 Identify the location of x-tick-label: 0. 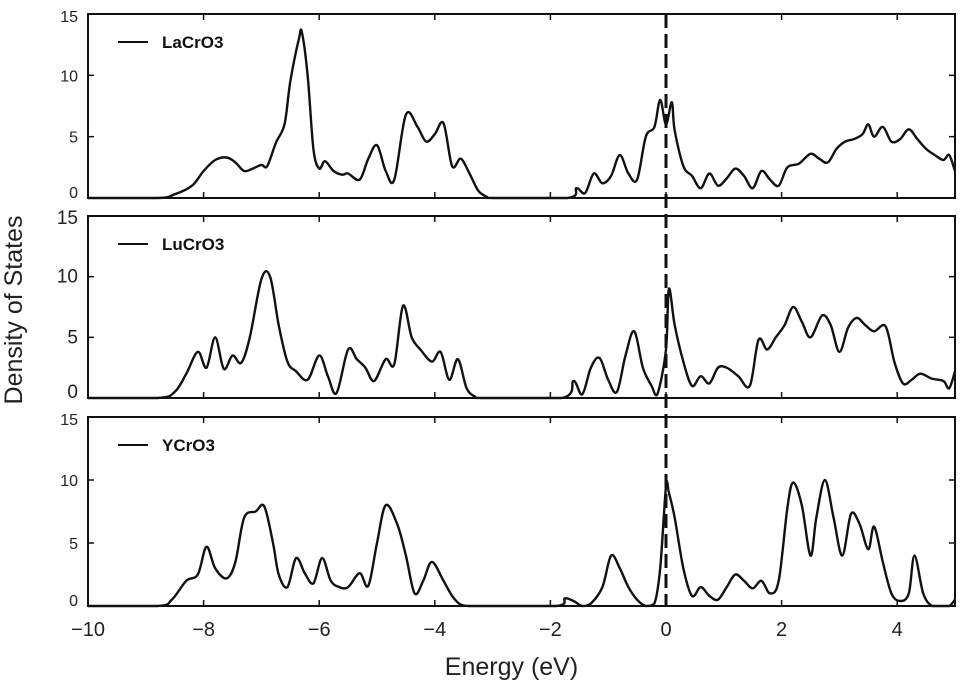
(665, 630).